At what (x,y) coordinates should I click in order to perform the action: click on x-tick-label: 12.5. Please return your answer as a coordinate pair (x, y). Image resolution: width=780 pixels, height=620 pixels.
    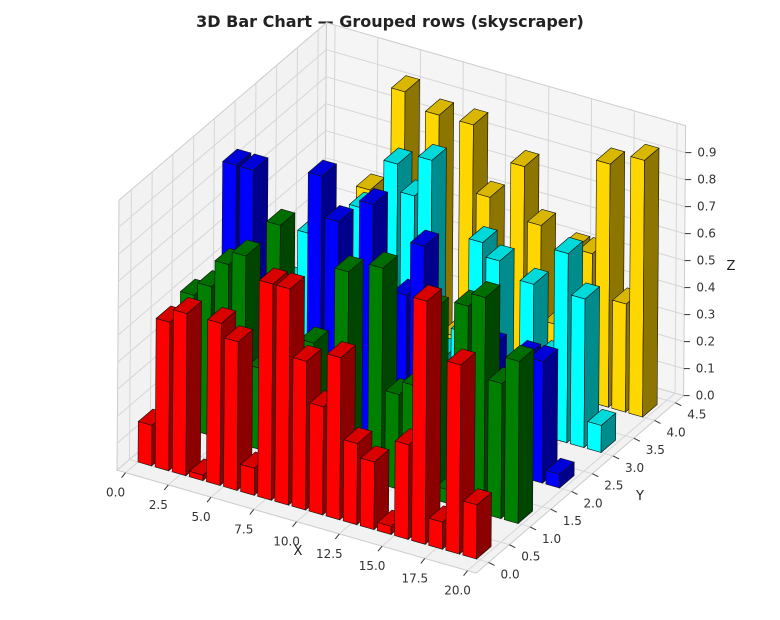
    Looking at the image, I should click on (329, 554).